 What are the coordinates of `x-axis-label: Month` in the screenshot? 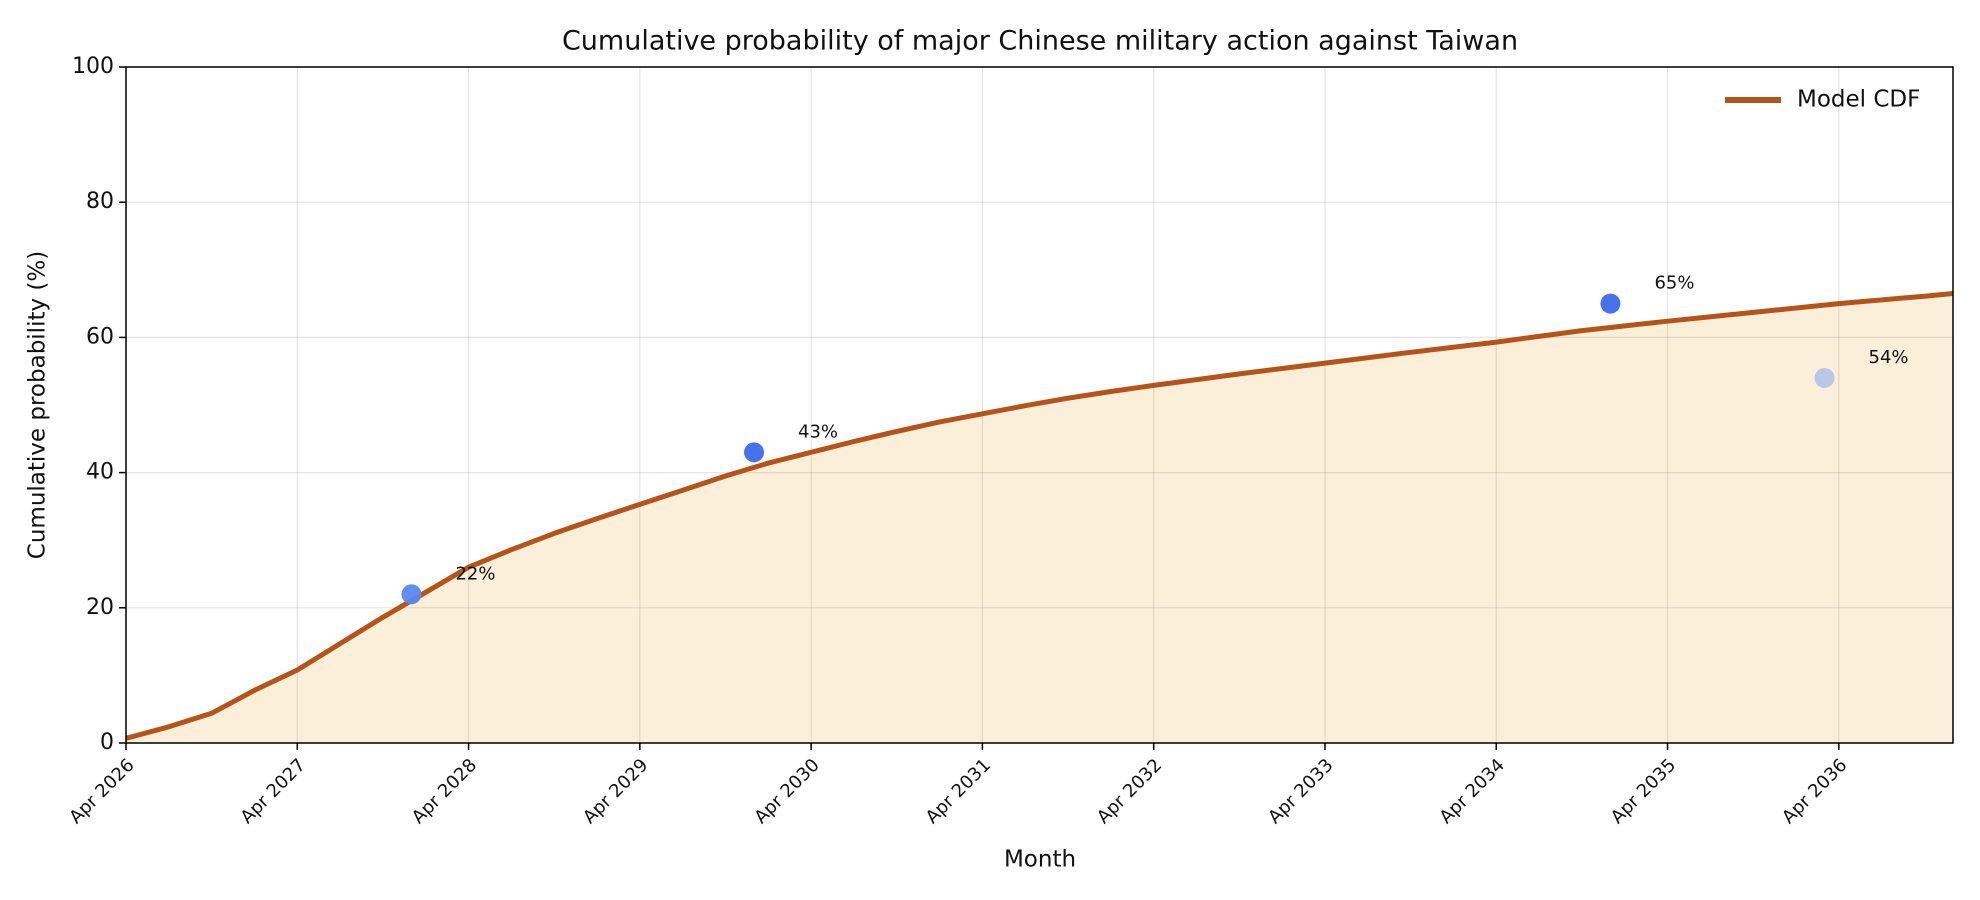 It's located at (1040, 860).